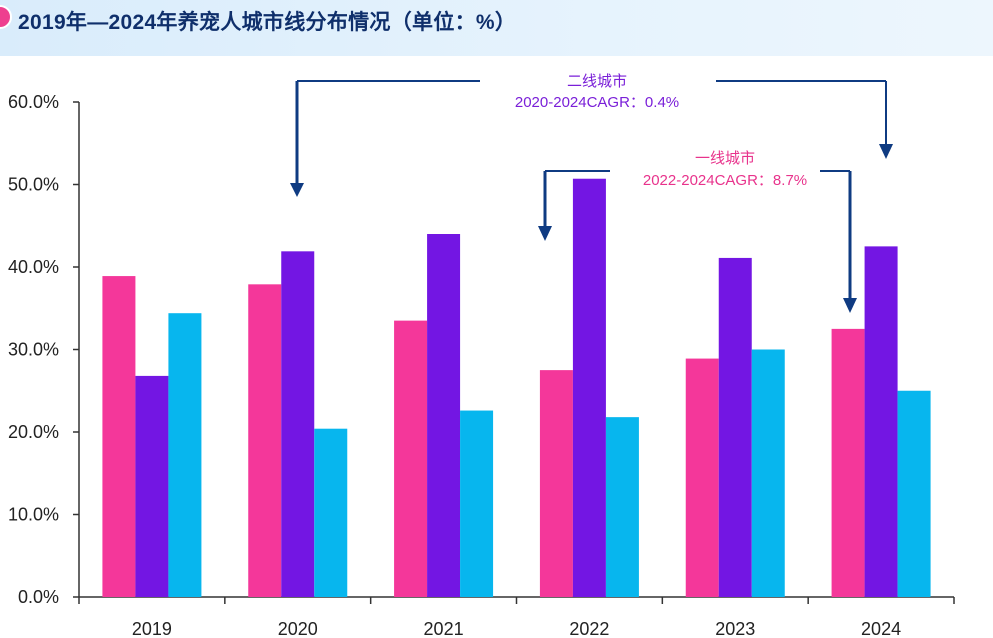 This screenshot has height=638, width=993. Describe the element at coordinates (33, 267) in the screenshot. I see `y-tick-label: 40.0%` at that location.